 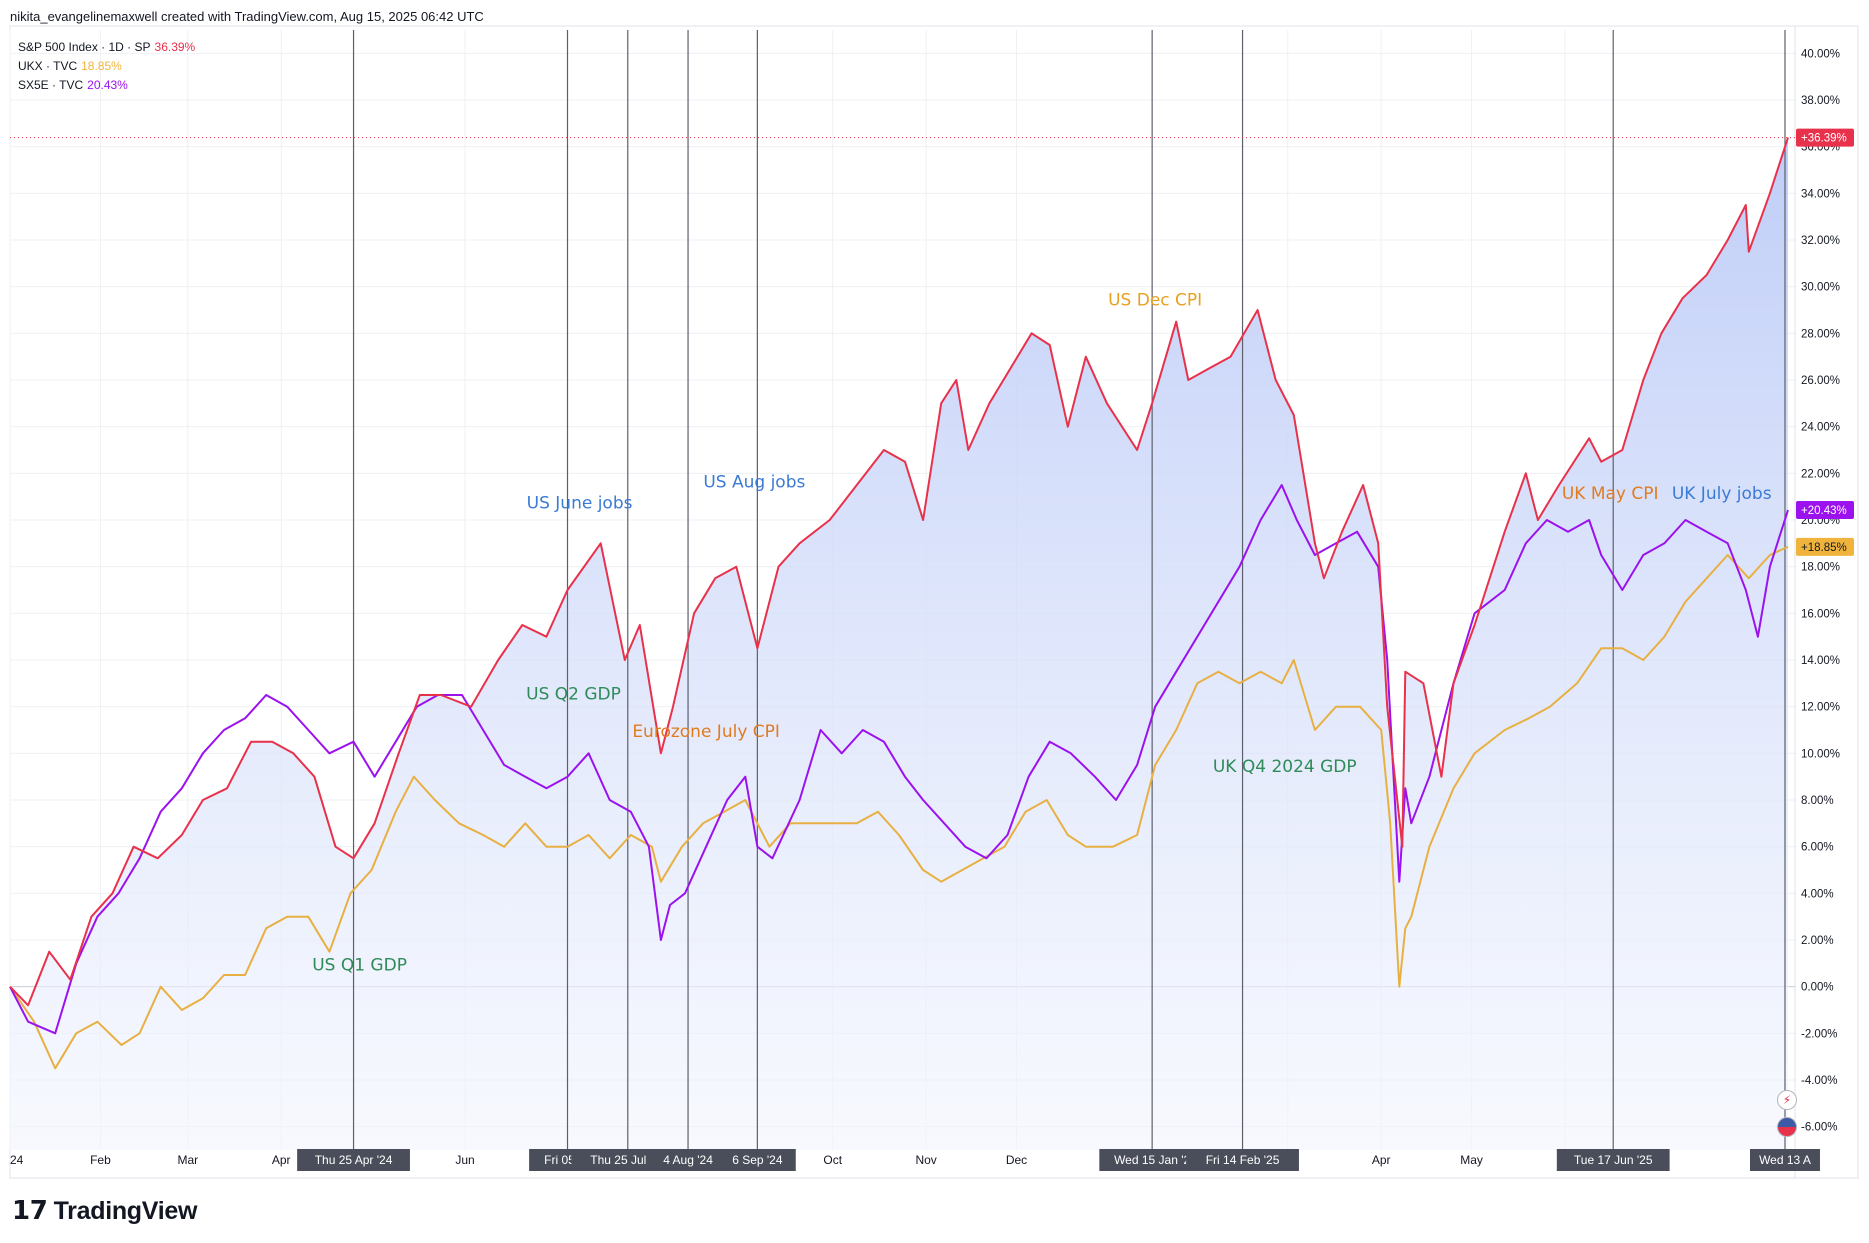 I want to click on y-tick-label: 14.00%, so click(x=1820, y=661).